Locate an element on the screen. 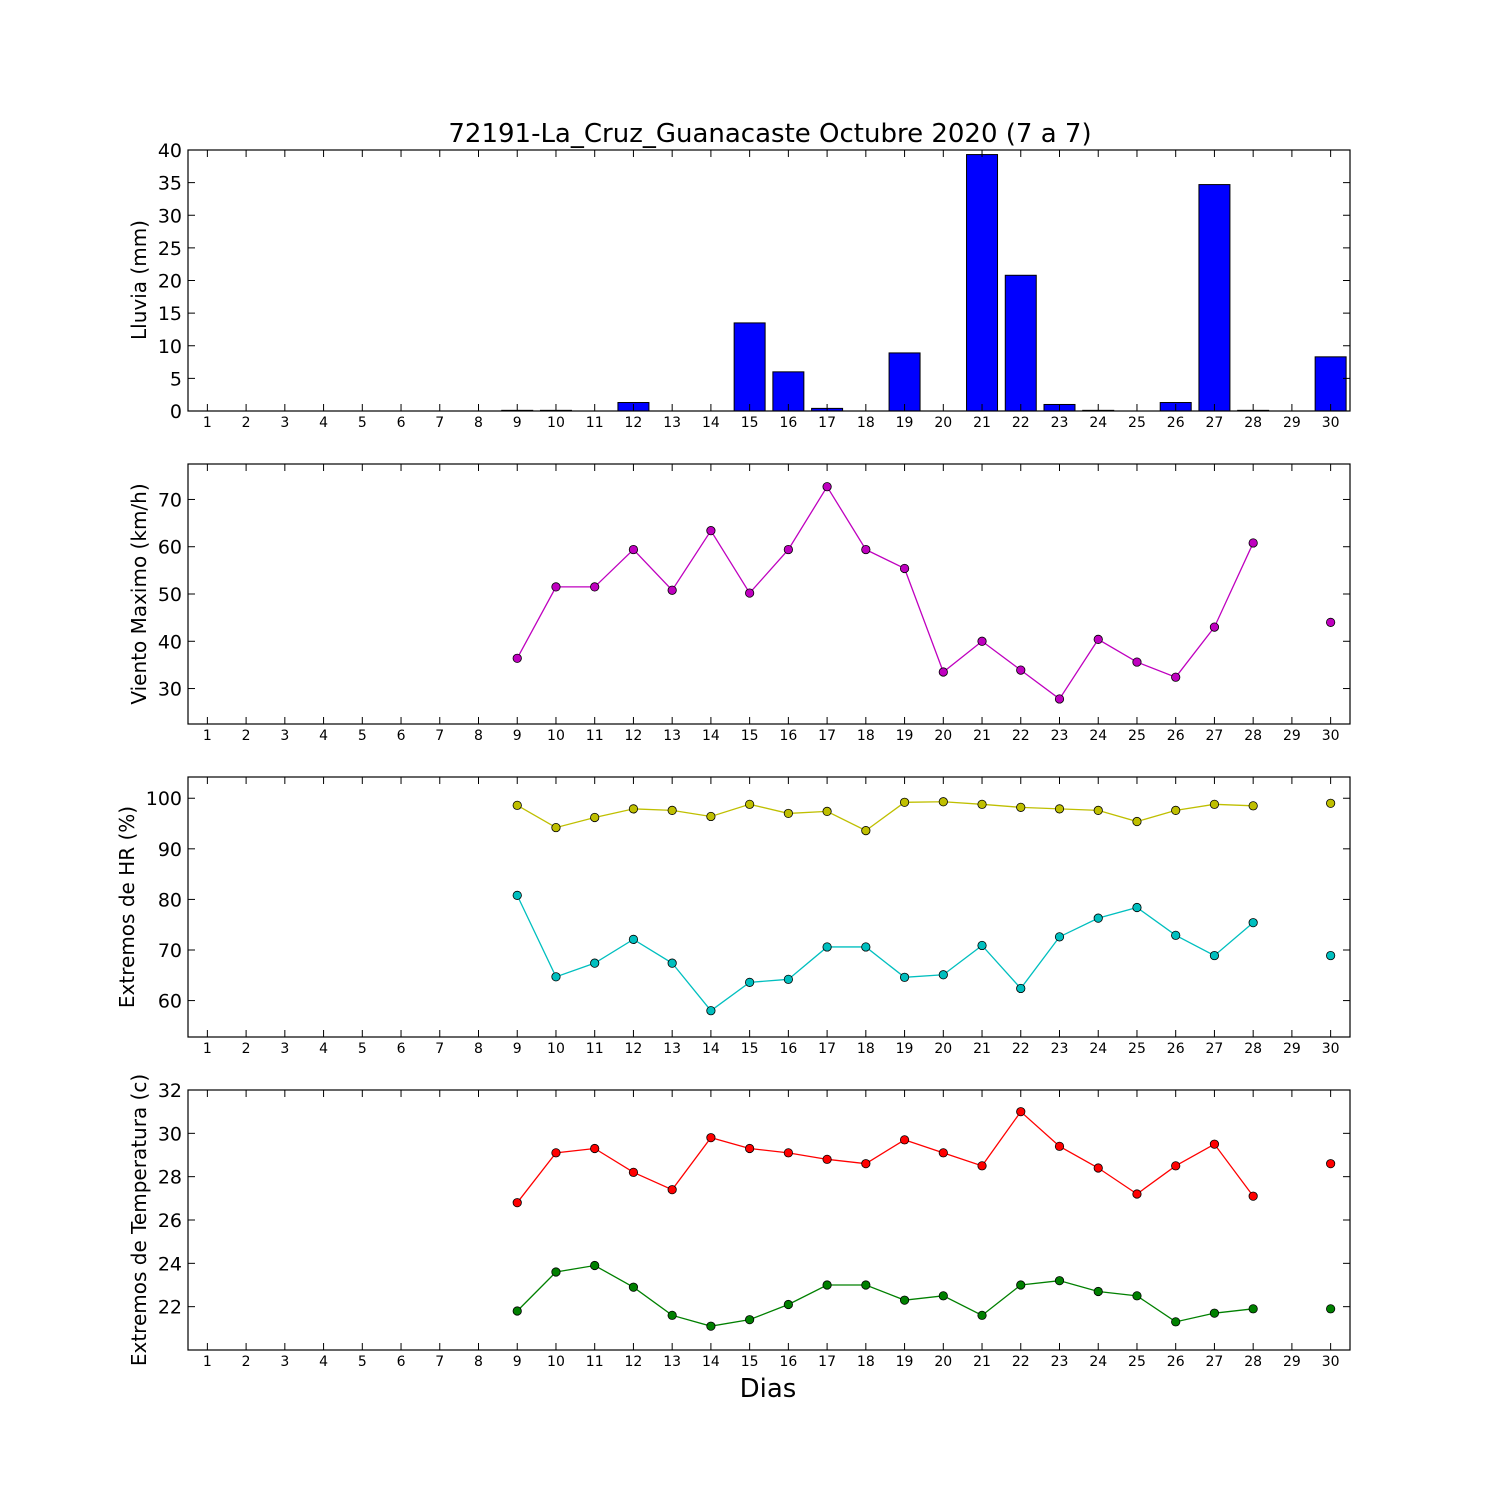 The height and width of the screenshot is (1500, 1500). wind-ytick-label: 60 is located at coordinates (170, 548).